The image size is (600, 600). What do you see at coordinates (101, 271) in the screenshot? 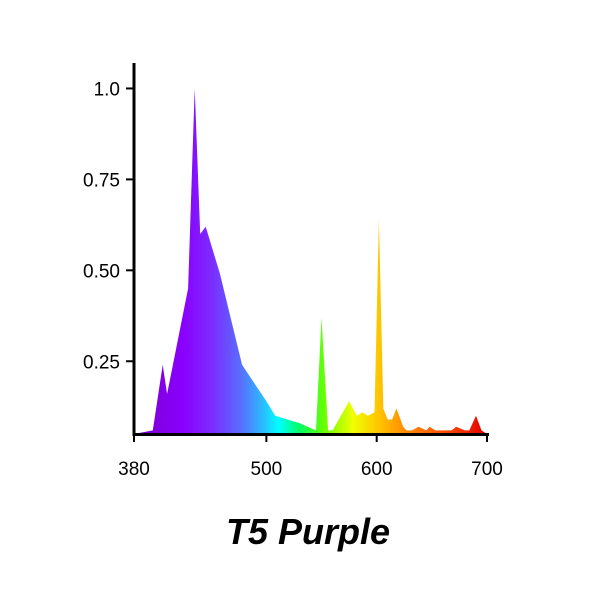
I see `y-tick-label: 0.50` at bounding box center [101, 271].